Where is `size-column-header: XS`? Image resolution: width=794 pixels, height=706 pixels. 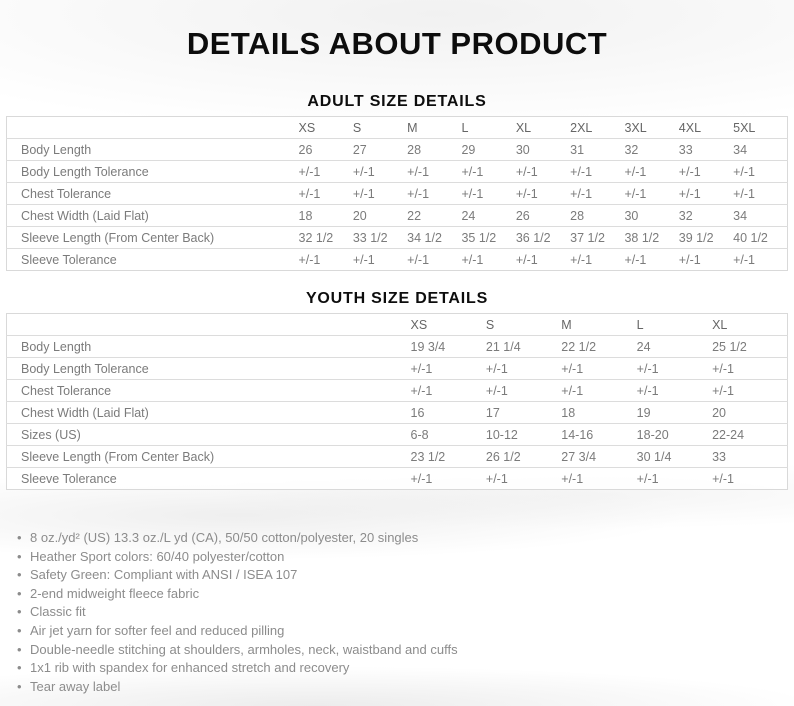 size-column-header: XS is located at coordinates (307, 127).